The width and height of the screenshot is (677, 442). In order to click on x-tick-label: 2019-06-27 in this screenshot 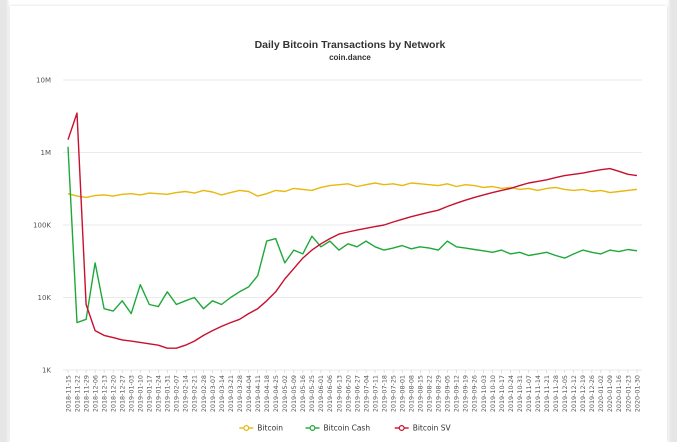, I will do `click(357, 393)`.